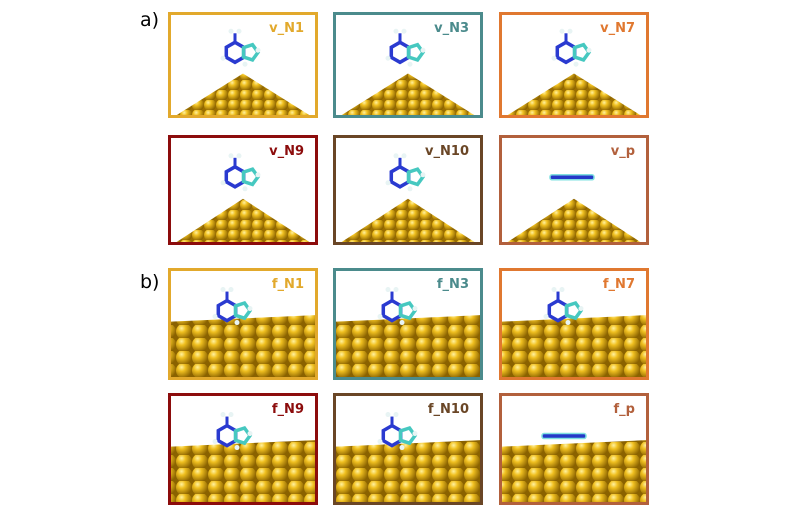  Describe the element at coordinates (286, 151) in the screenshot. I see `panel-name: v_N9` at that location.